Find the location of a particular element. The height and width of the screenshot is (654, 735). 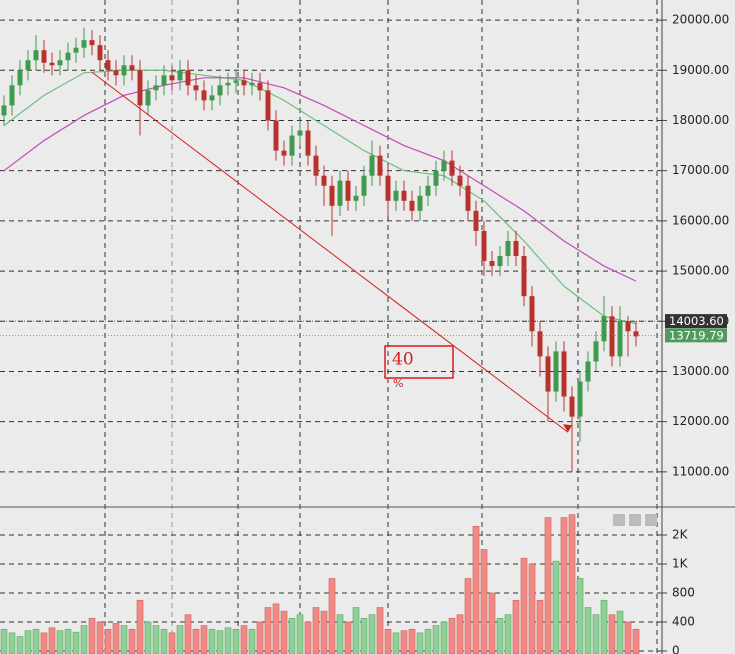

y-tick-label: 11000.00 is located at coordinates (700, 471).